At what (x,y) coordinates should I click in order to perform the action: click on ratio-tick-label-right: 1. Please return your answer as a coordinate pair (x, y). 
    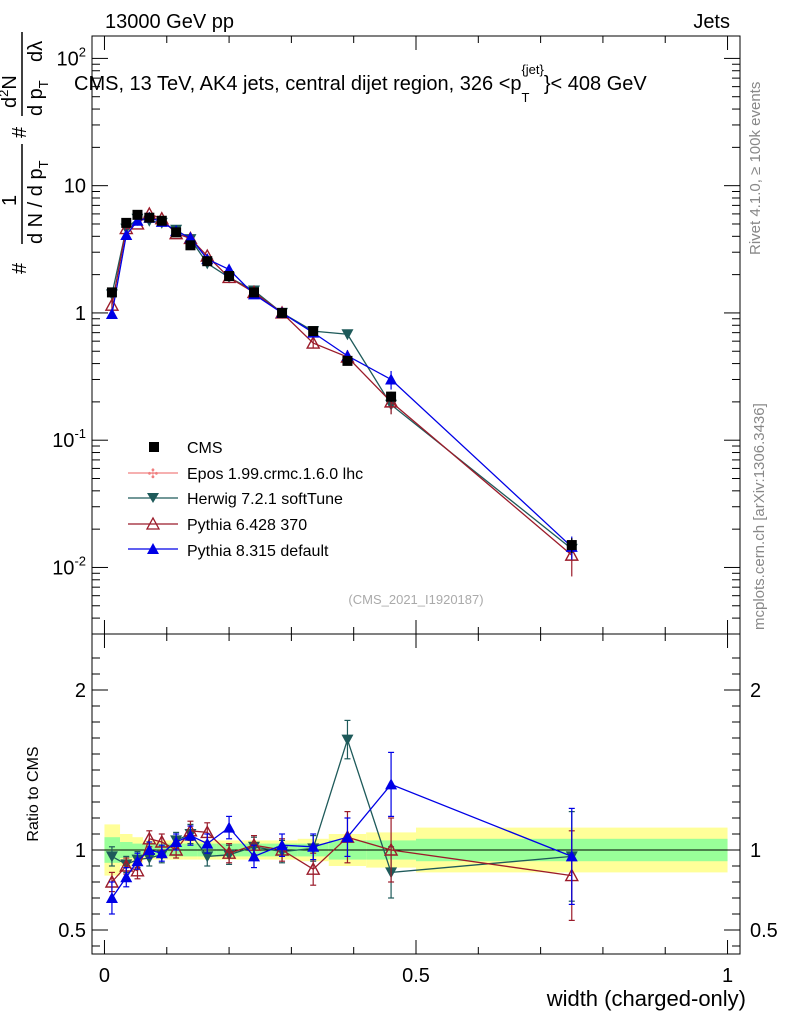
    Looking at the image, I should click on (755, 851).